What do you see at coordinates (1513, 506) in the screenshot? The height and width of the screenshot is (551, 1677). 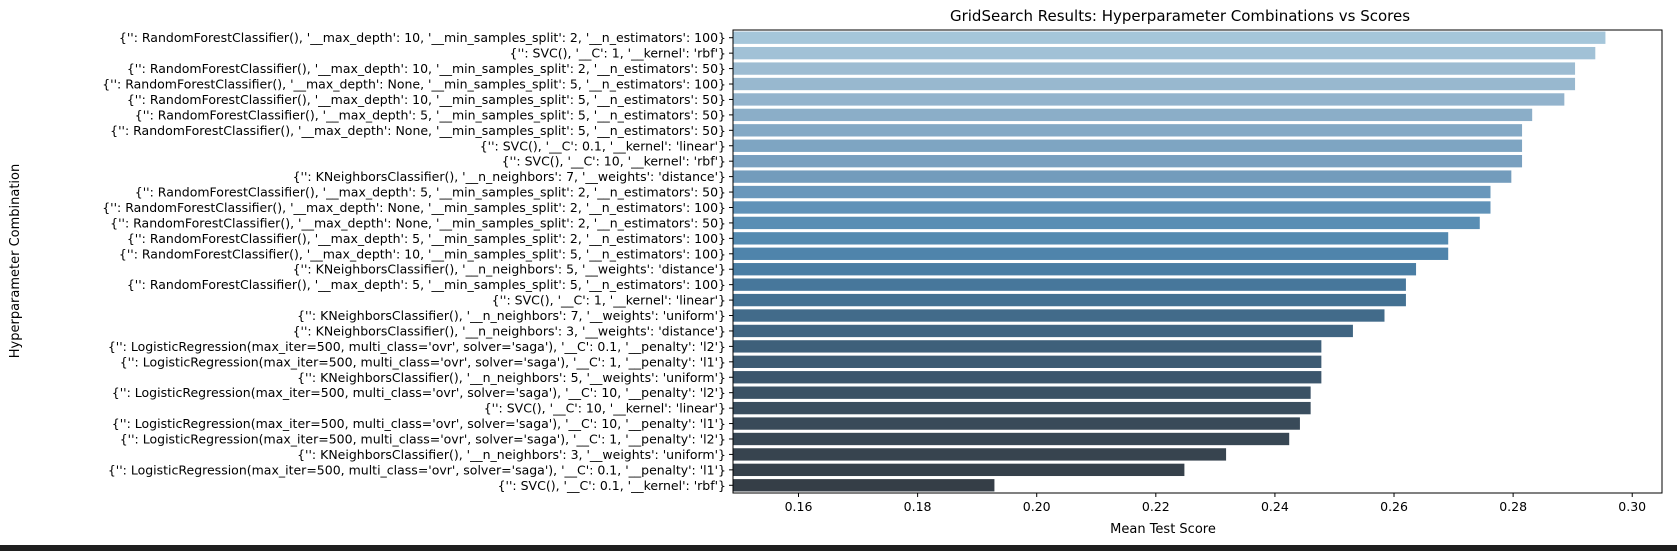 I see `x-tick-label: 0.28` at bounding box center [1513, 506].